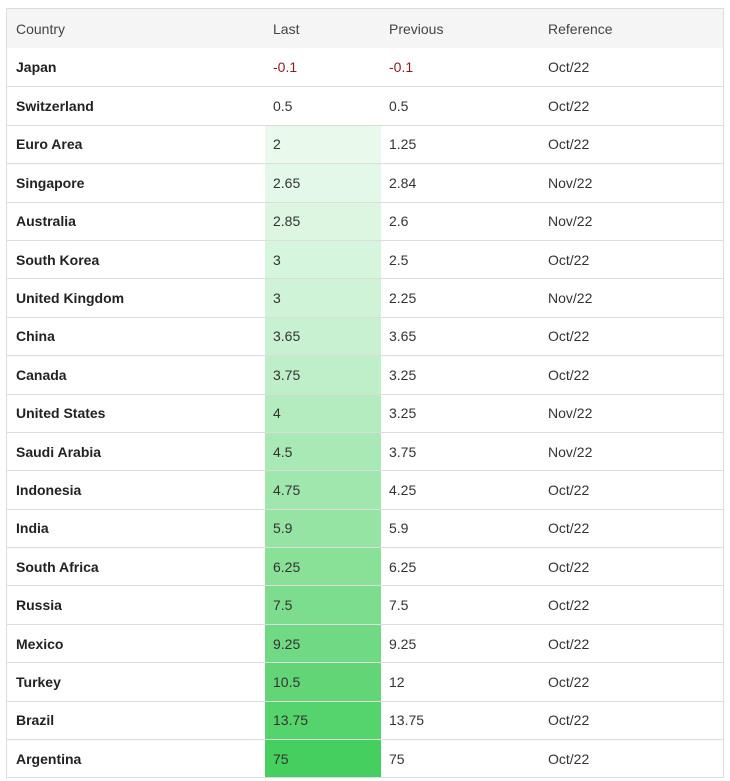 The width and height of the screenshot is (730, 781). What do you see at coordinates (399, 259) in the screenshot?
I see `previous-value: 2.5` at bounding box center [399, 259].